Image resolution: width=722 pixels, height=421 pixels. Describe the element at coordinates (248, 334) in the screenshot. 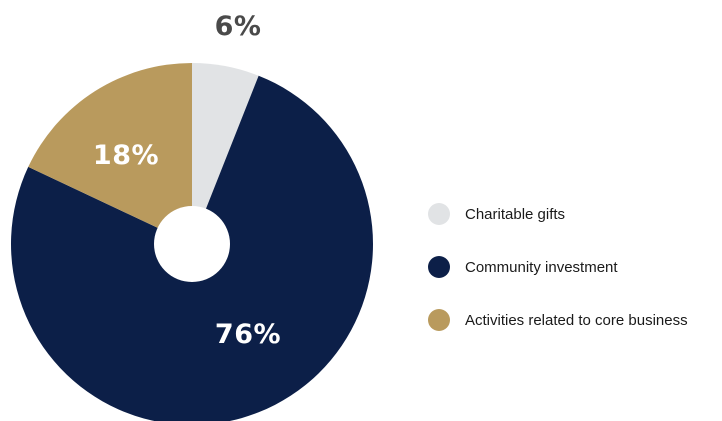

I see `data-label-community-investment: 76%` at that location.